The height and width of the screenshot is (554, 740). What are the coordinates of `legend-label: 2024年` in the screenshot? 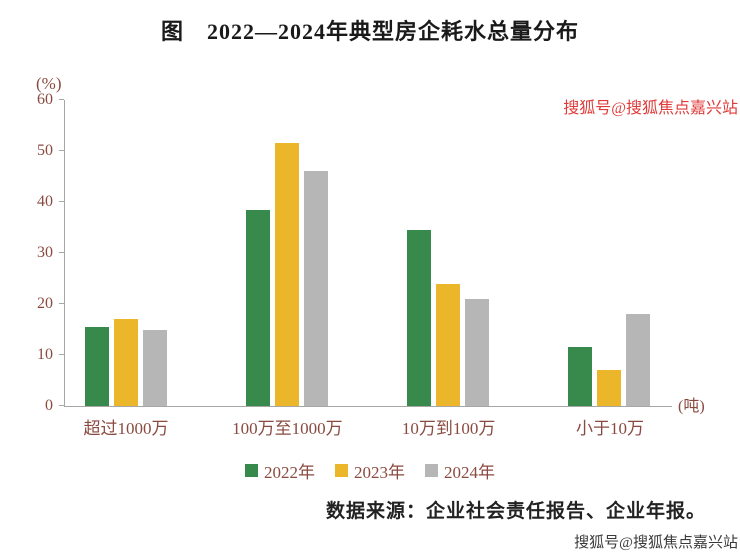 It's located at (469, 472).